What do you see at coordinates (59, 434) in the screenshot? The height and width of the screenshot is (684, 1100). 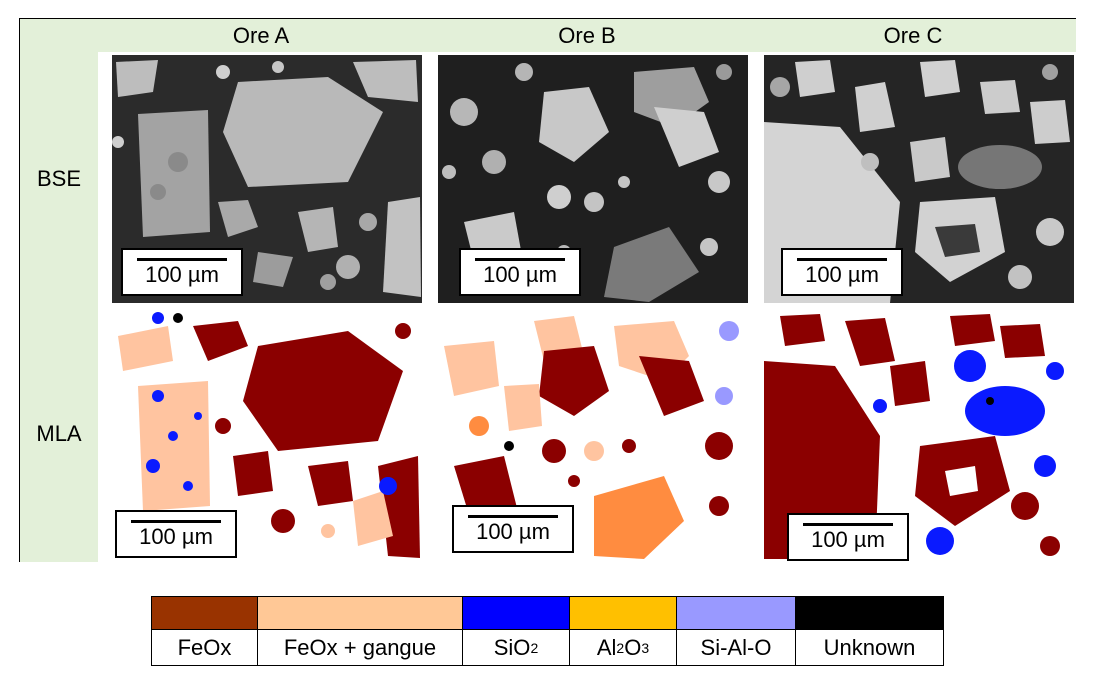 I see `row-header-mla: MLA` at bounding box center [59, 434].